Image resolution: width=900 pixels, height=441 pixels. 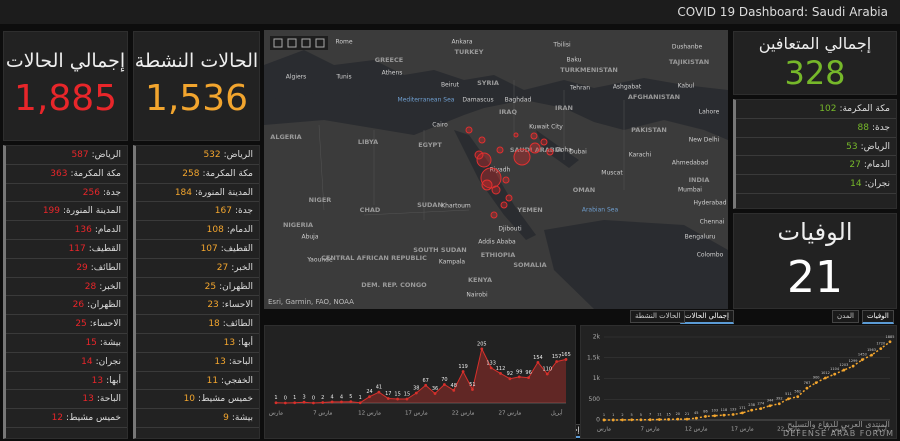 I want to click on city-value: 363, so click(x=59, y=173).